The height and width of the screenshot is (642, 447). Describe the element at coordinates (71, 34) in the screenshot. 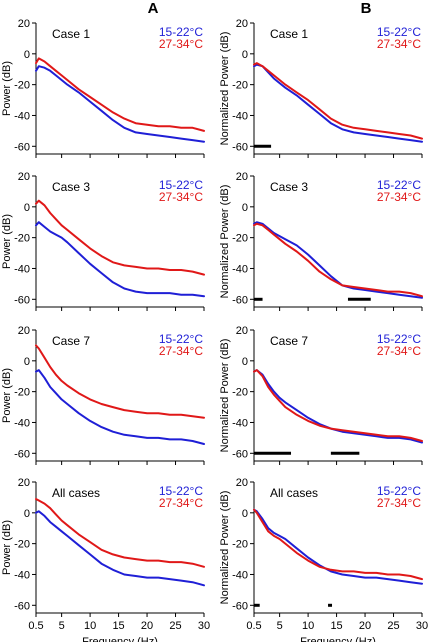

I see `panel-case-label: Case 1` at that location.